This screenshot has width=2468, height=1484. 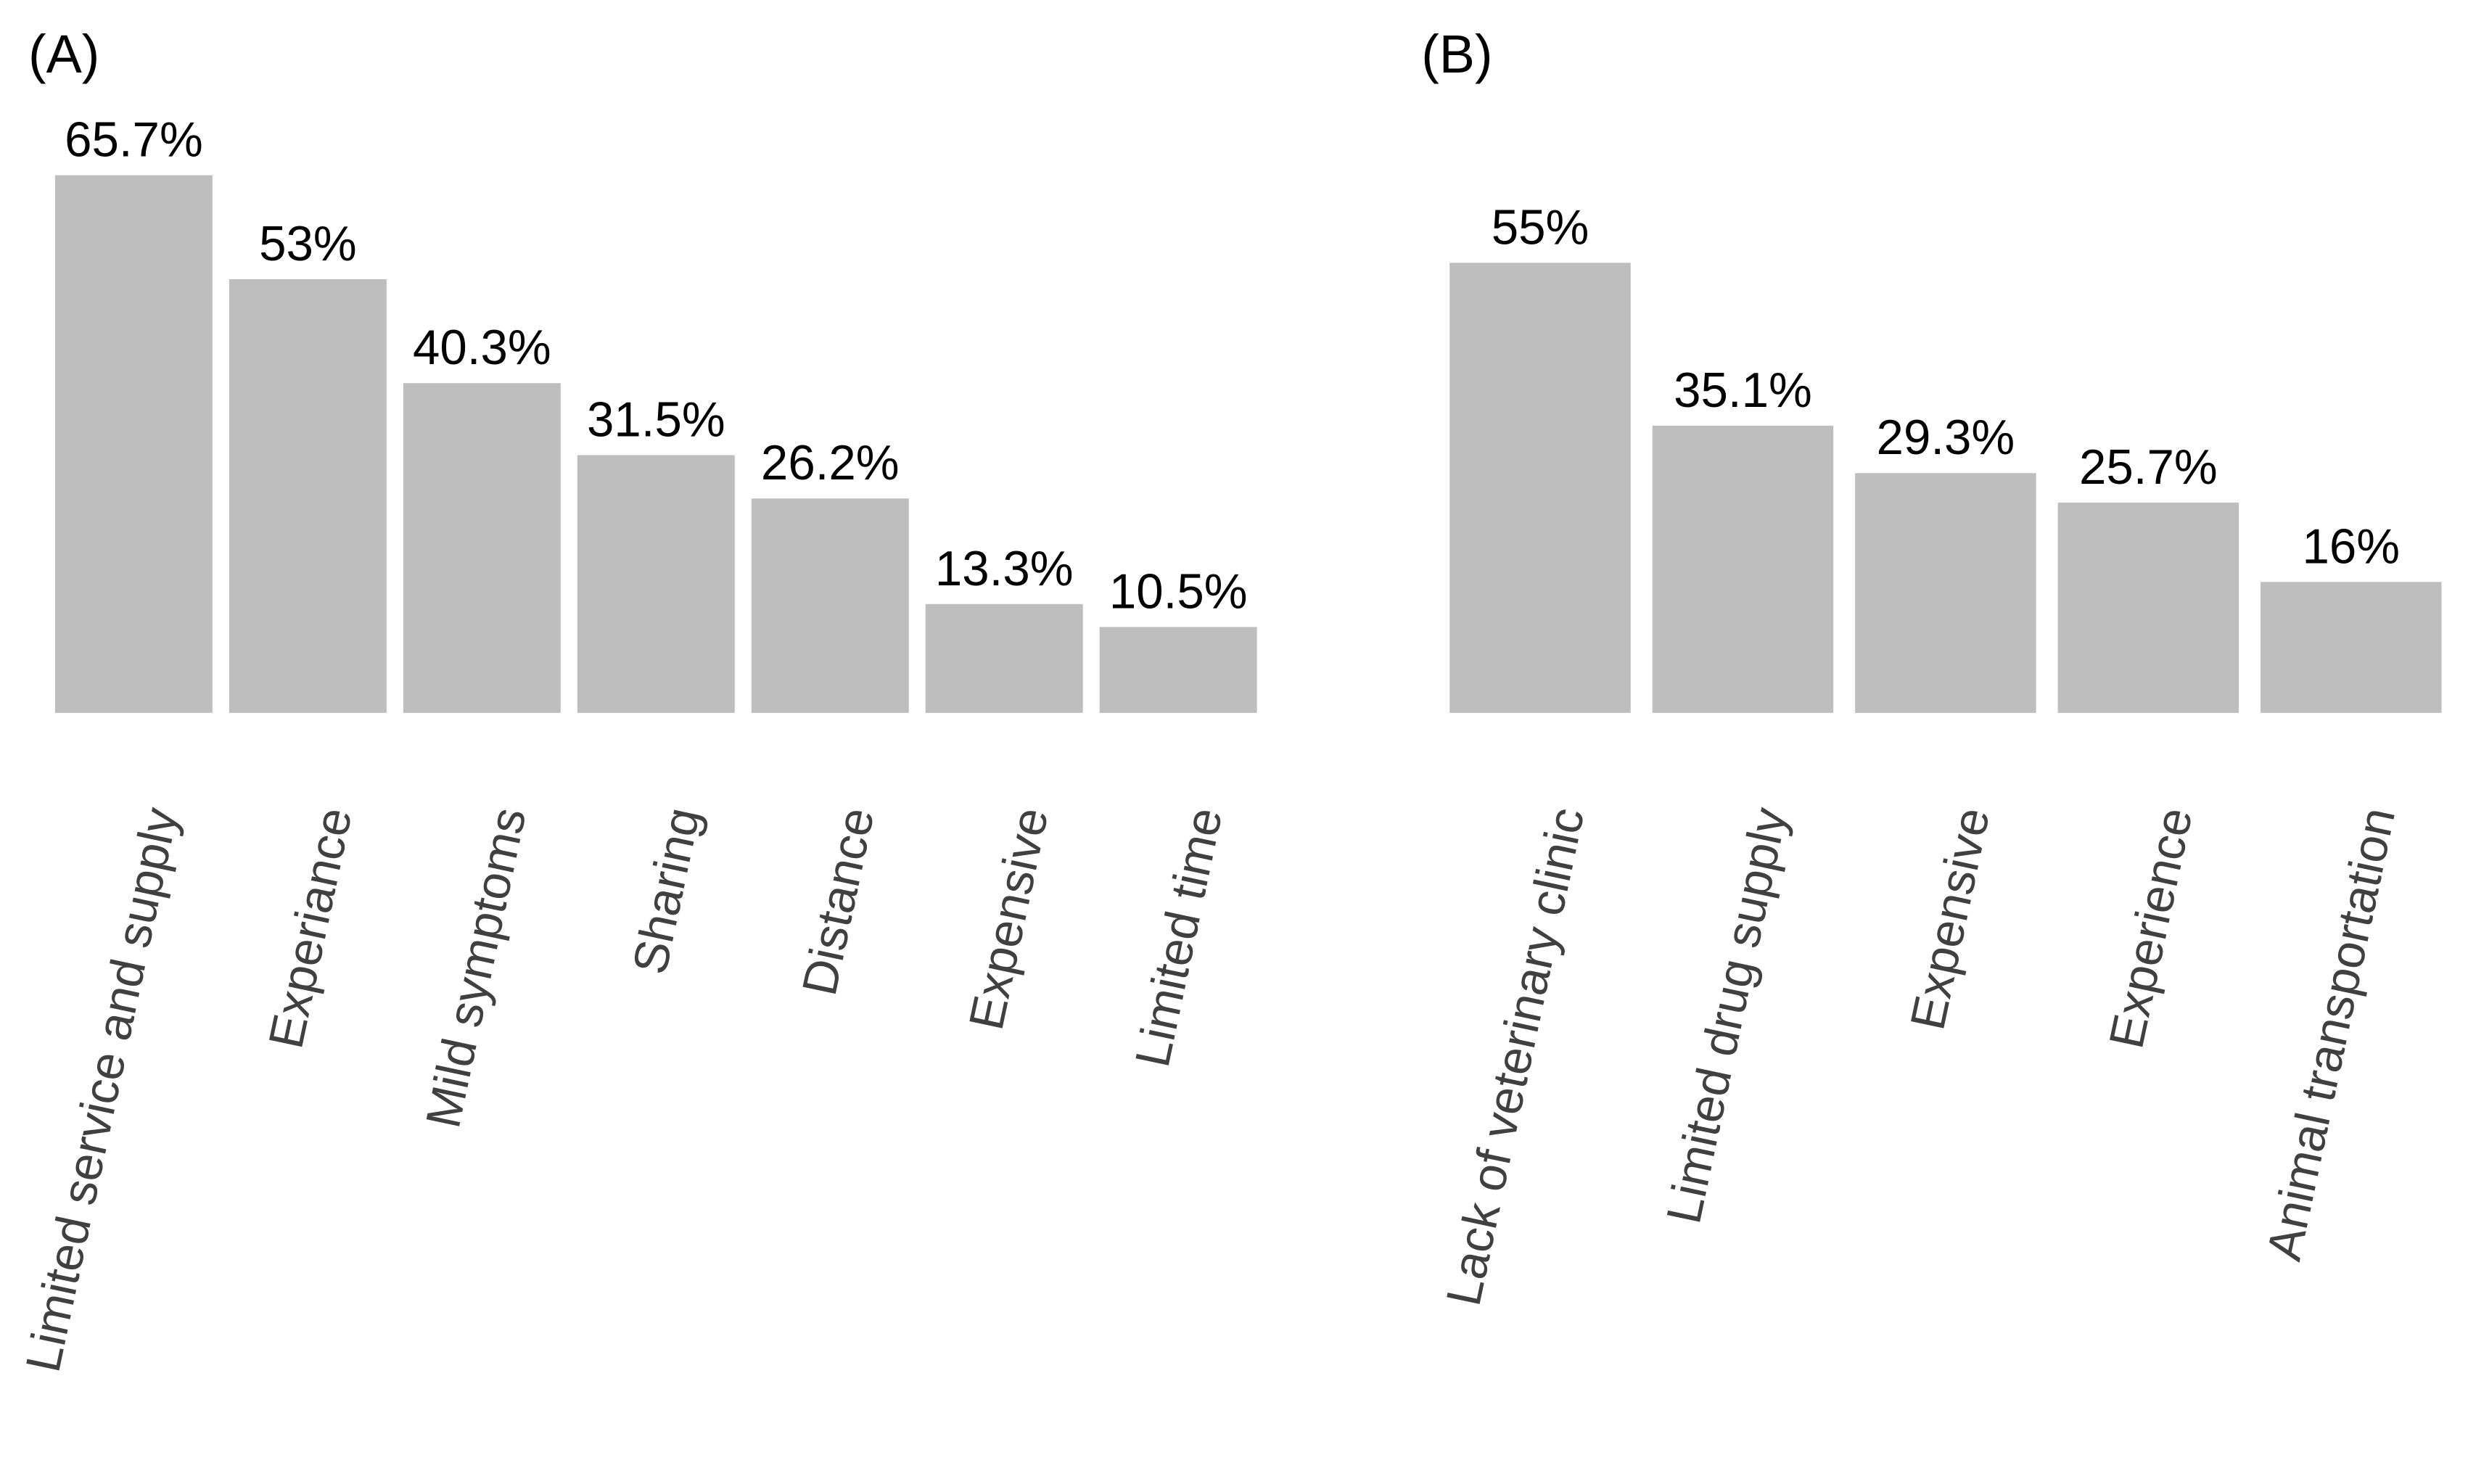 I want to click on value-label: 16%, so click(x=2351, y=546).